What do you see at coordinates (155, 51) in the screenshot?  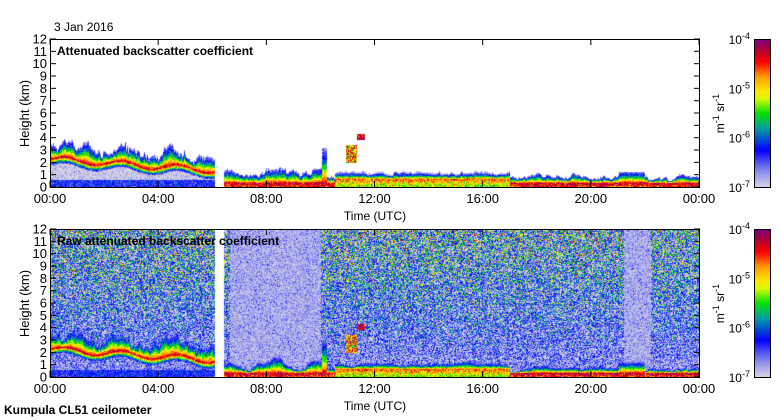 I see `panel-title: Attenuated backscatter coefficient` at bounding box center [155, 51].